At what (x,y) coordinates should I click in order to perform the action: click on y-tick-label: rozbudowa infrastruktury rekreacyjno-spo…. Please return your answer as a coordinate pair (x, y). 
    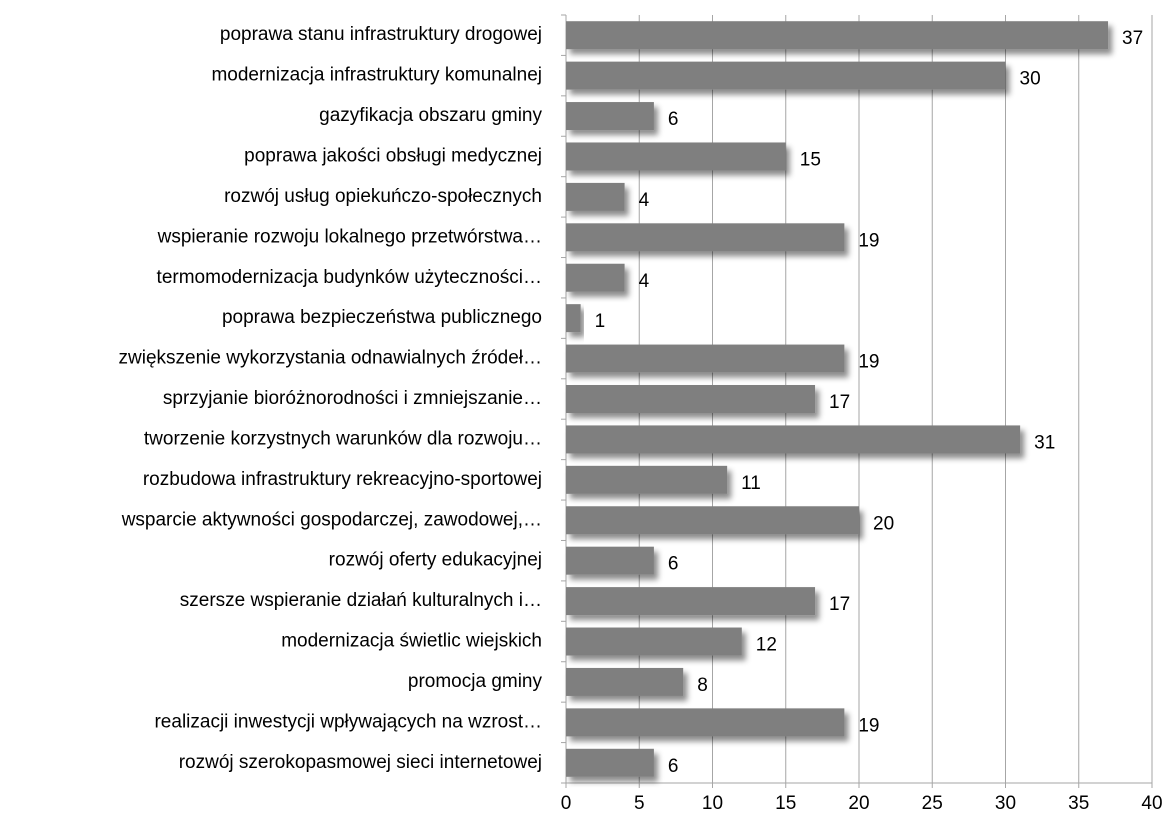
    Looking at the image, I should click on (342, 479).